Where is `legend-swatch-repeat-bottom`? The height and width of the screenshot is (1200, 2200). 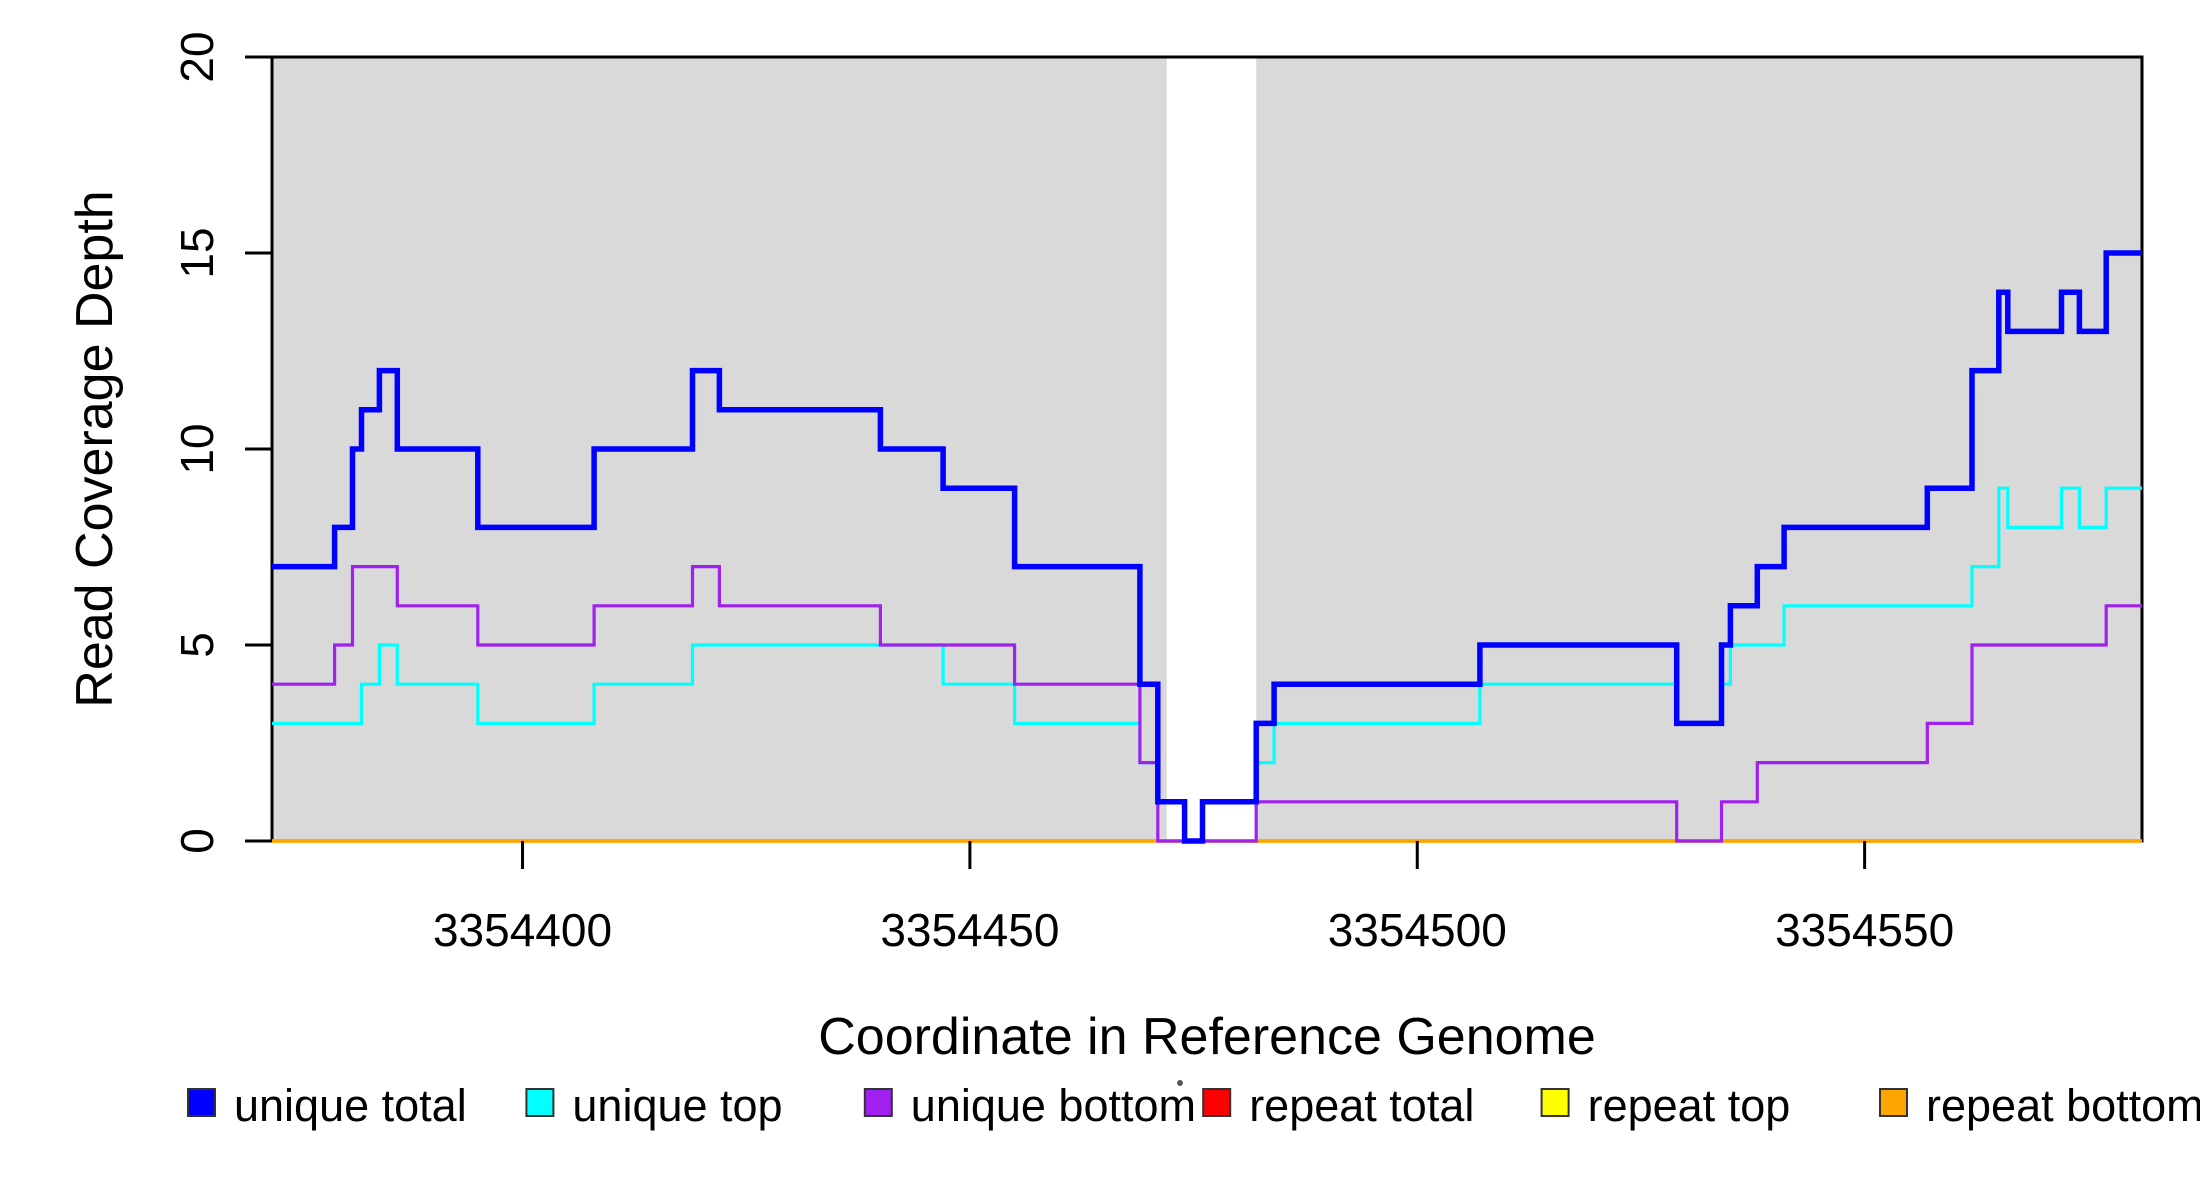 legend-swatch-repeat-bottom is located at coordinates (1893, 1102).